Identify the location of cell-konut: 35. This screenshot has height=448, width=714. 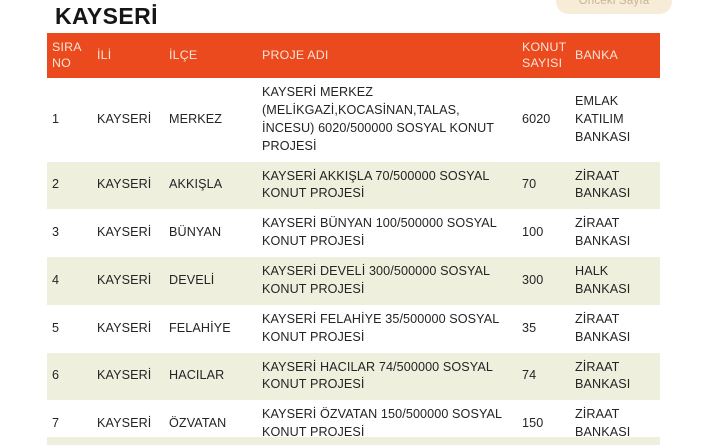
(543, 328).